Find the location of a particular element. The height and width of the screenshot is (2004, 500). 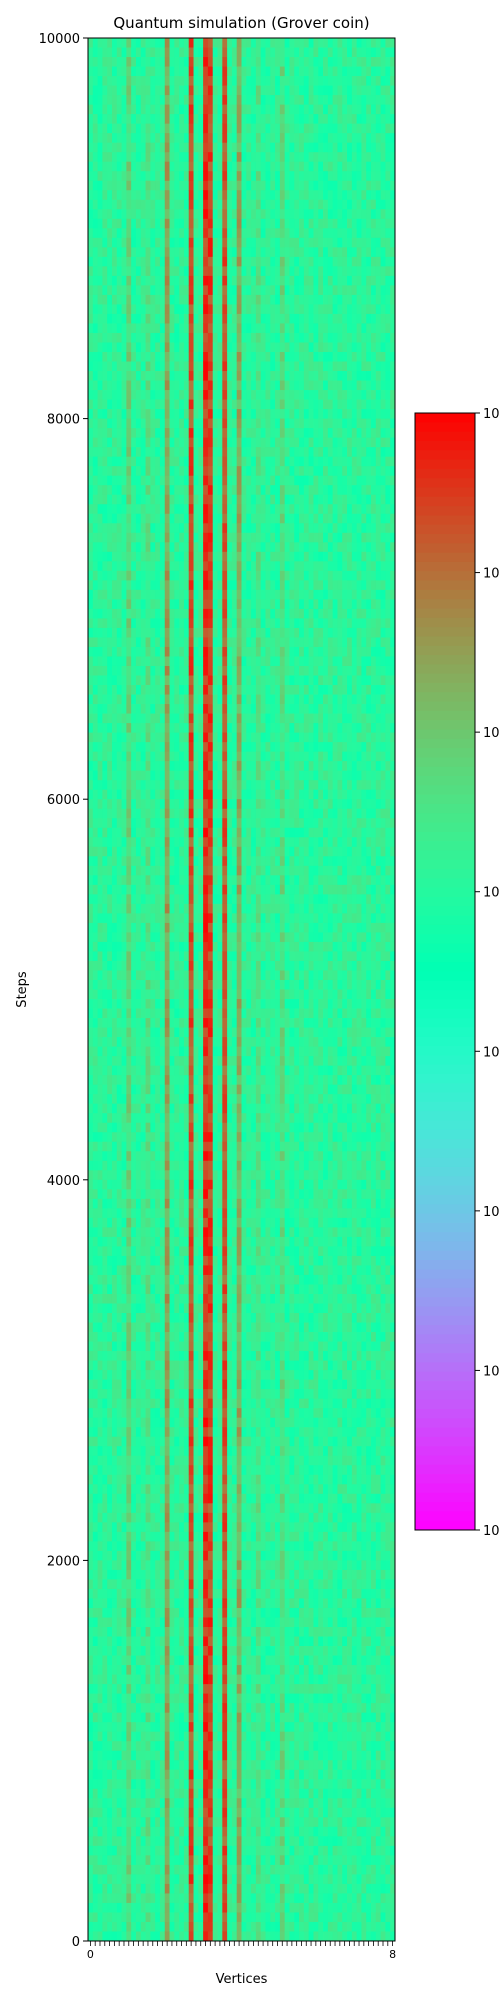

heatmap-column is located at coordinates (206, 990).